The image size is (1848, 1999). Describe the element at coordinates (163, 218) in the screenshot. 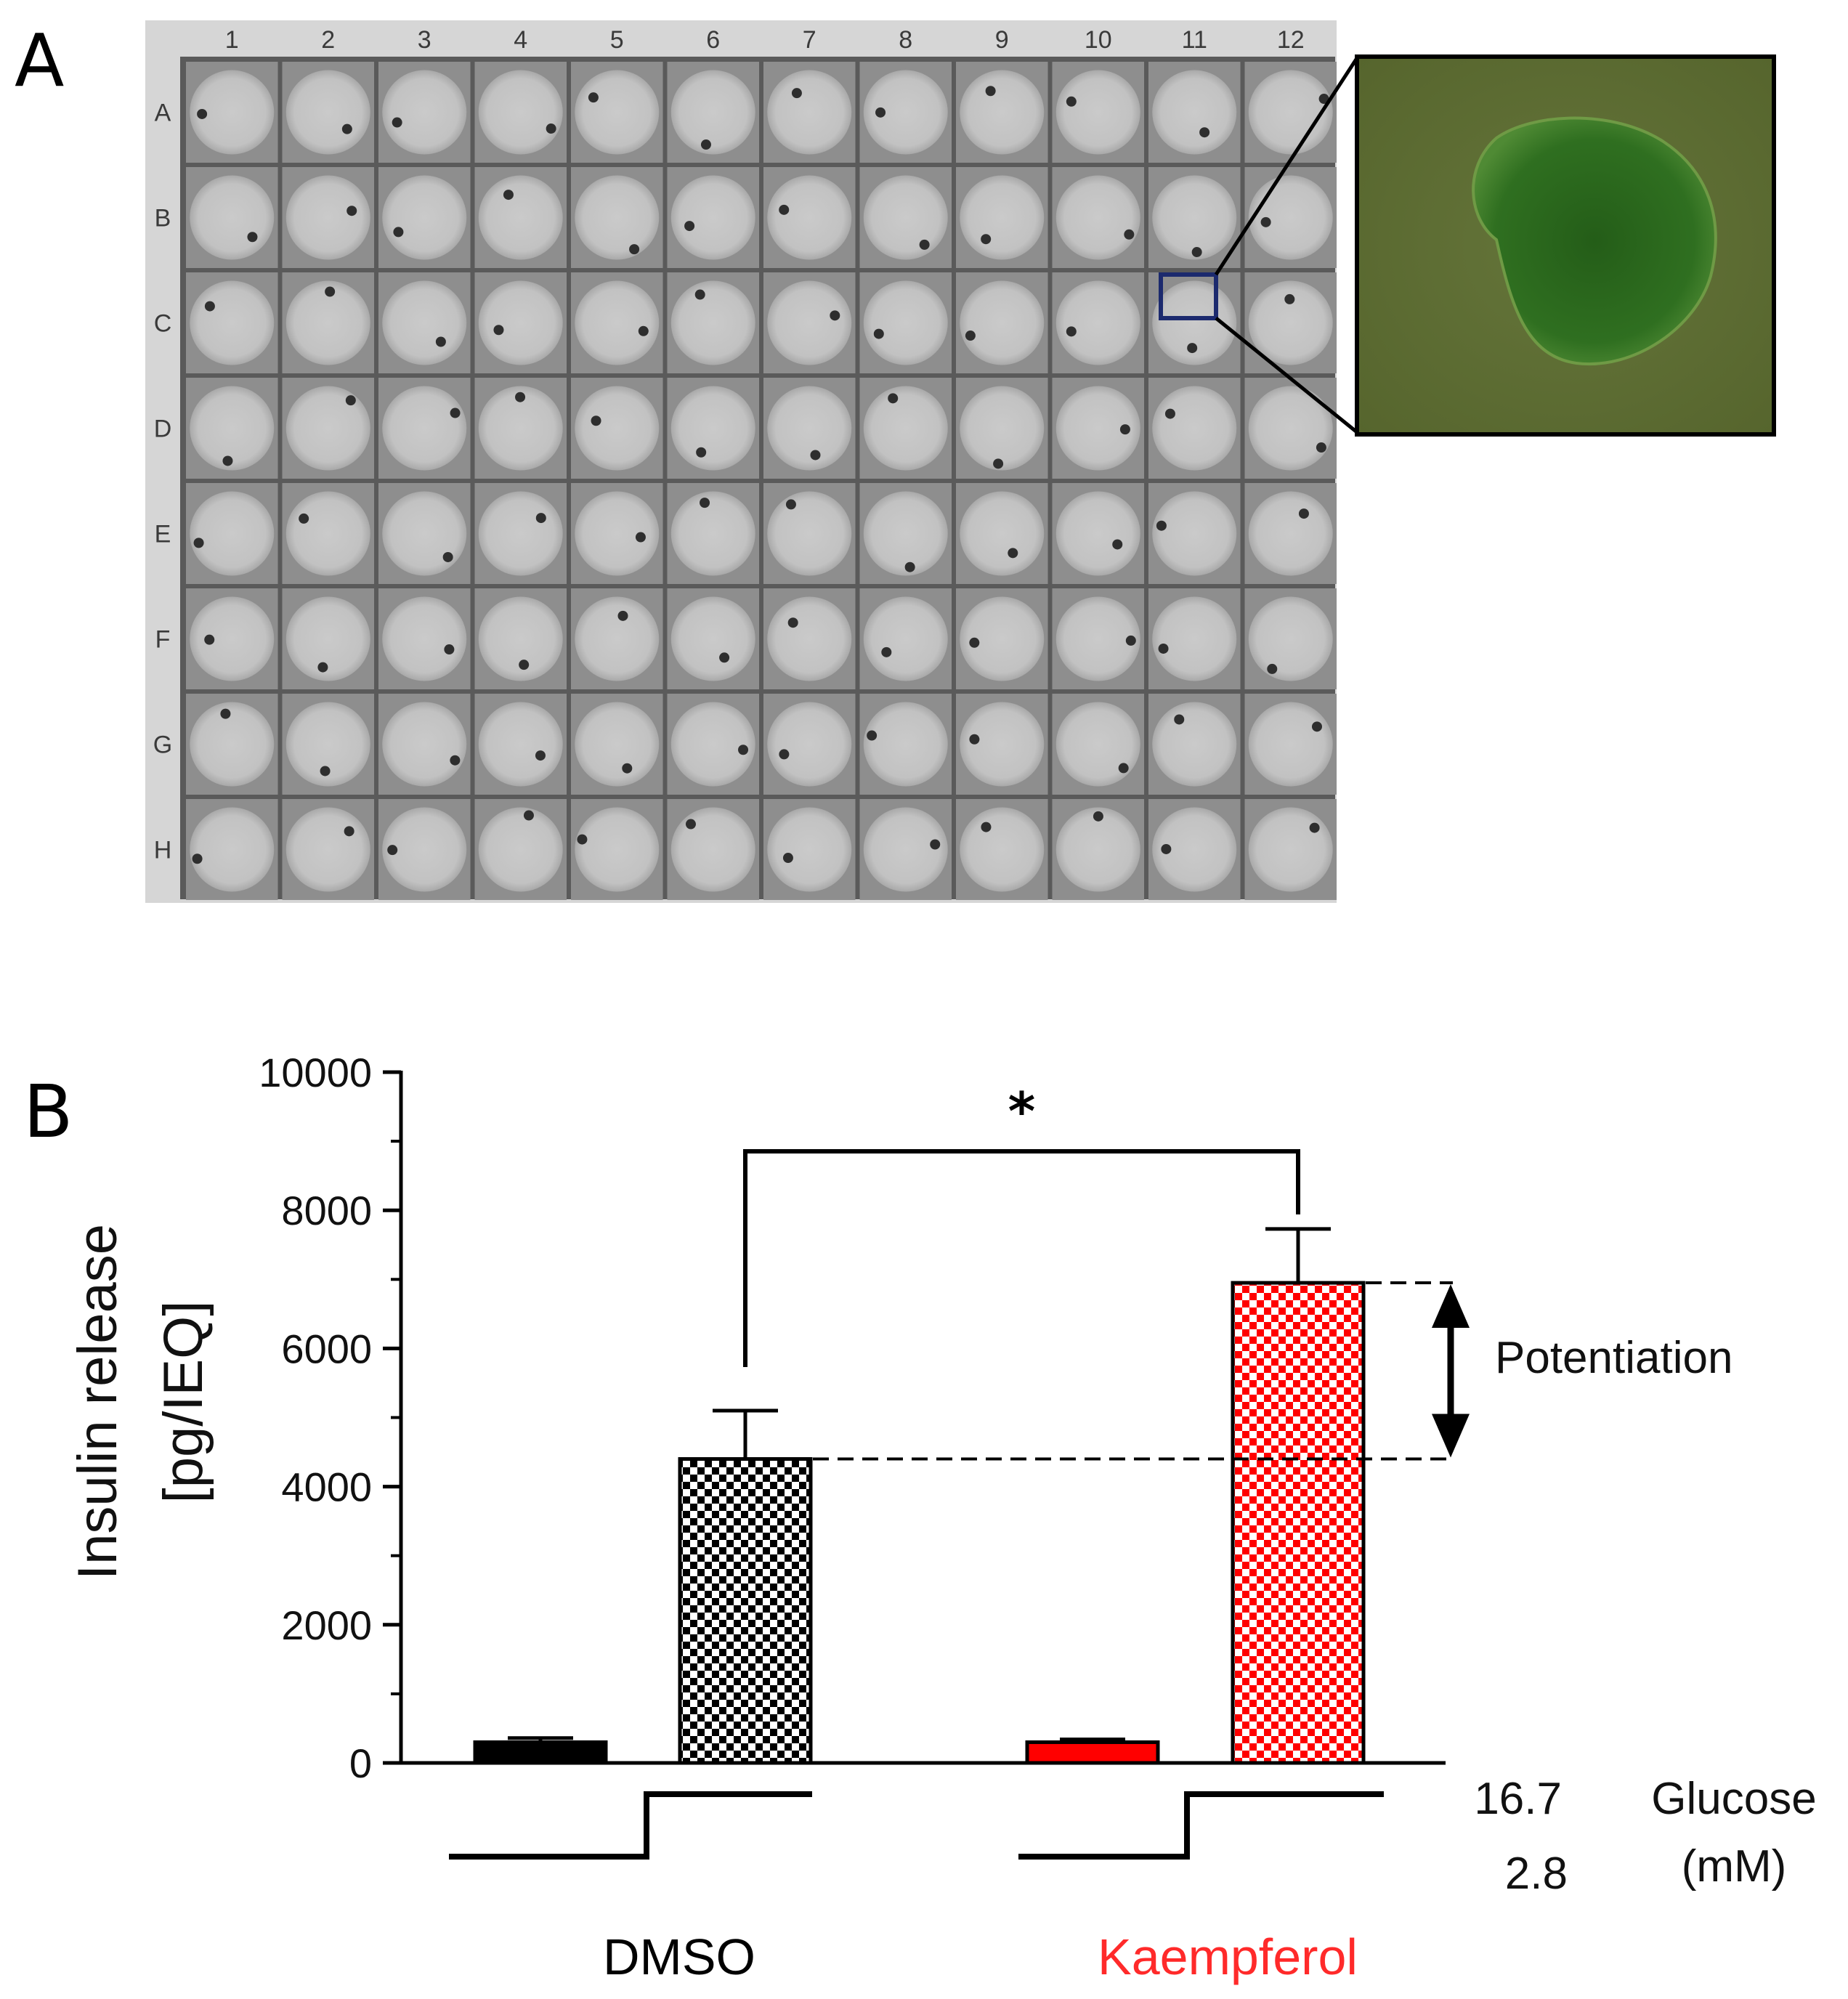

I see `plate-row-label: B` at that location.